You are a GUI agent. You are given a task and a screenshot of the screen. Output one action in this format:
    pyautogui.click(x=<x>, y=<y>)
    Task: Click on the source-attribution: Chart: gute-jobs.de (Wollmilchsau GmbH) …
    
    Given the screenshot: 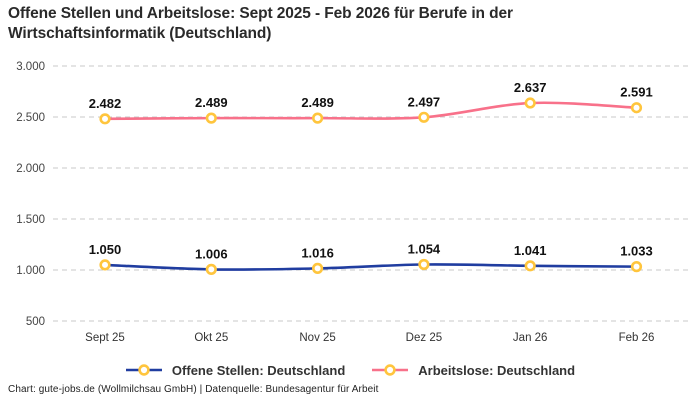 What is the action you would take?
    pyautogui.click(x=193, y=389)
    